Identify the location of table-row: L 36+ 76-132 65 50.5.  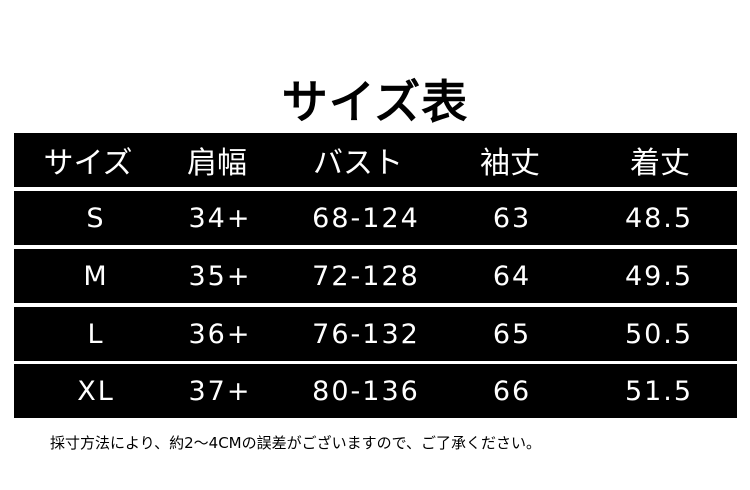
(375, 334).